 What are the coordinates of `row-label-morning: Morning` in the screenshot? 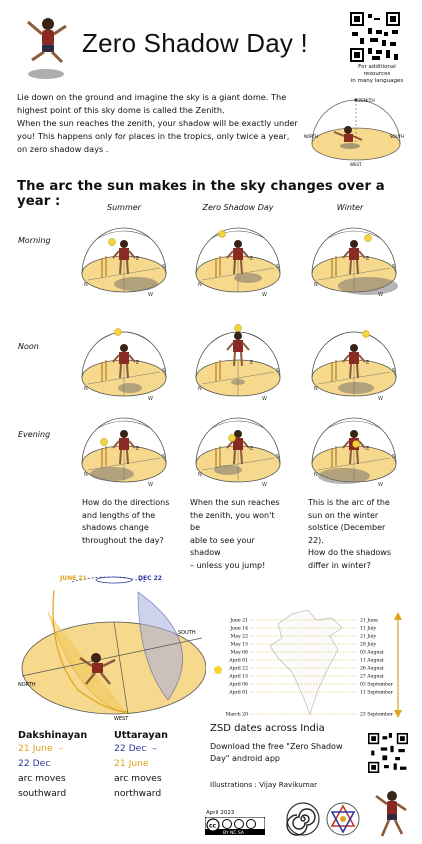 It's located at (34, 240).